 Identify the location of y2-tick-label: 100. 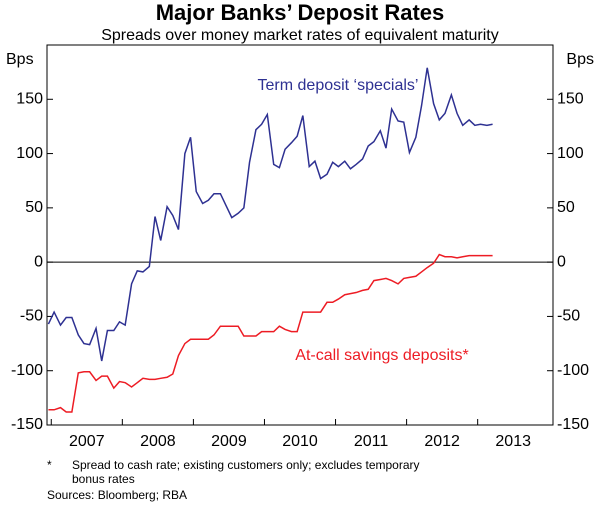
(570, 153).